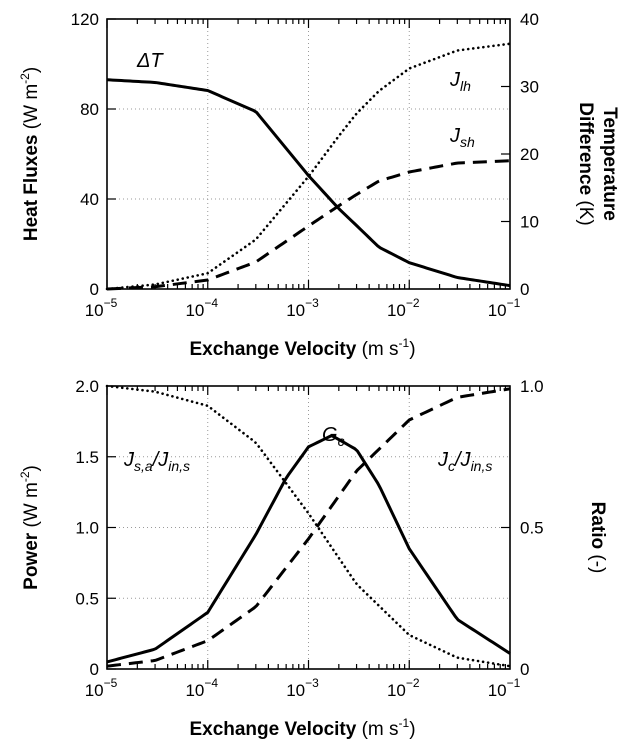 The height and width of the screenshot is (754, 619). I want to click on series-label-main: ΔT, so click(150, 61).